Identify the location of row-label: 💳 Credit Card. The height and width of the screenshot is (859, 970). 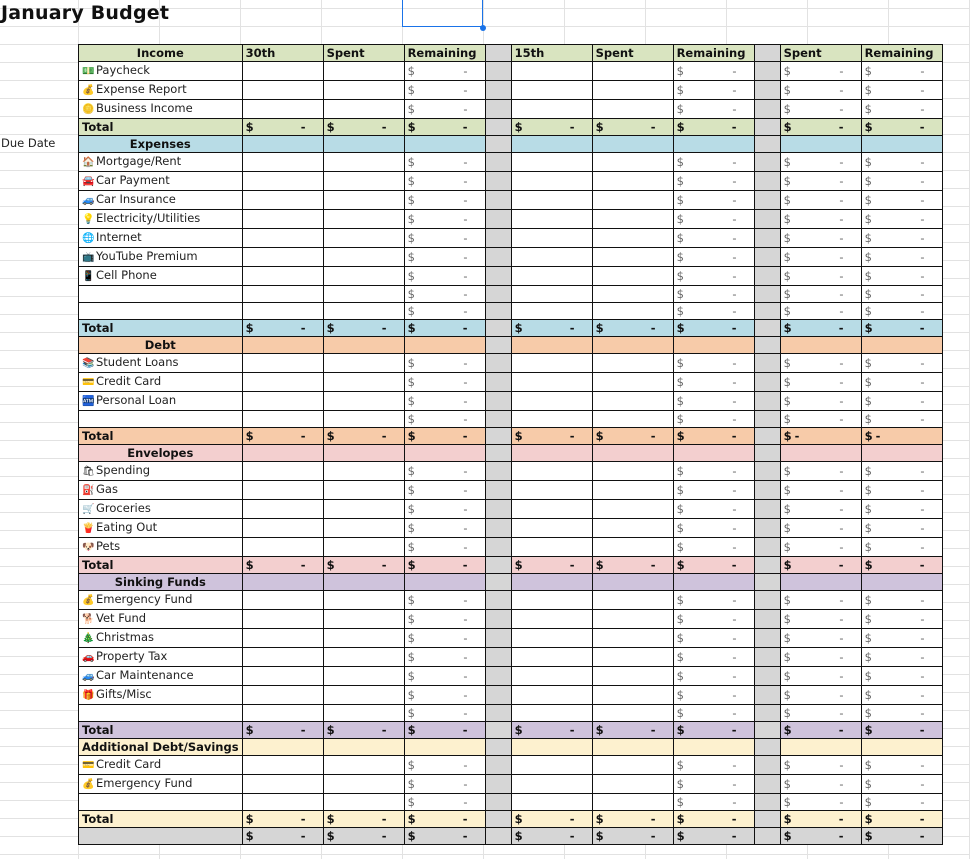
(160, 382).